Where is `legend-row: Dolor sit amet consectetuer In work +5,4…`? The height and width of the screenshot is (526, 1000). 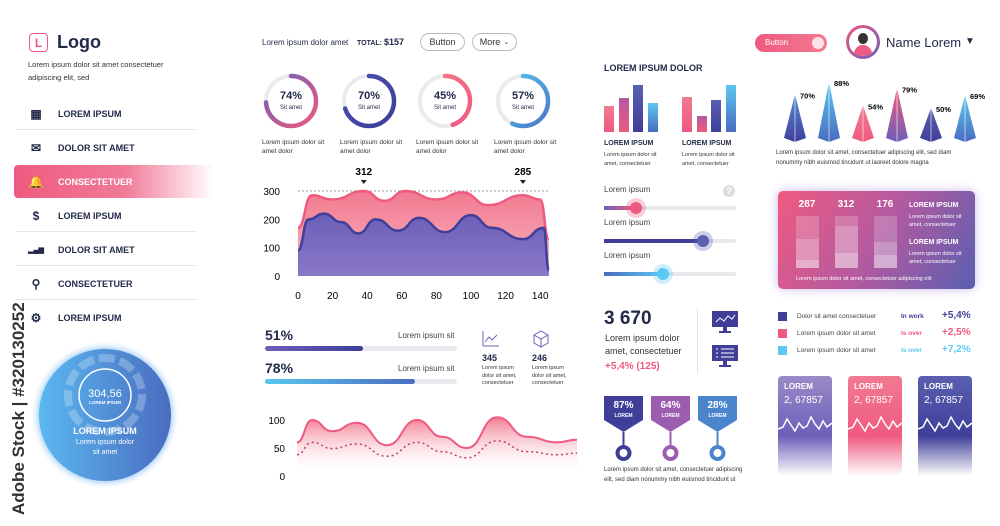
legend-row: Dolor sit amet consectetuer In work +5,4… is located at coordinates (878, 316).